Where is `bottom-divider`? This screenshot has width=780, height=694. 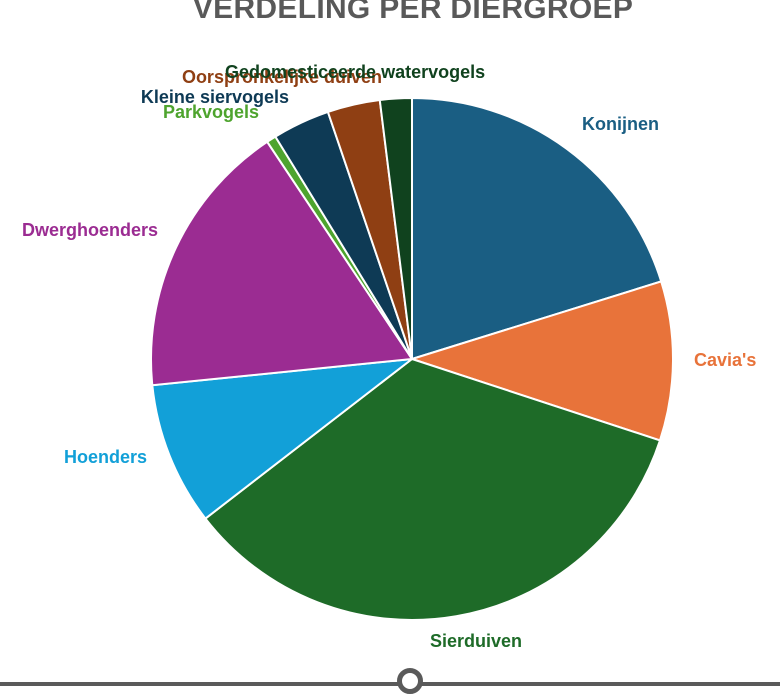
bottom-divider is located at coordinates (390, 684).